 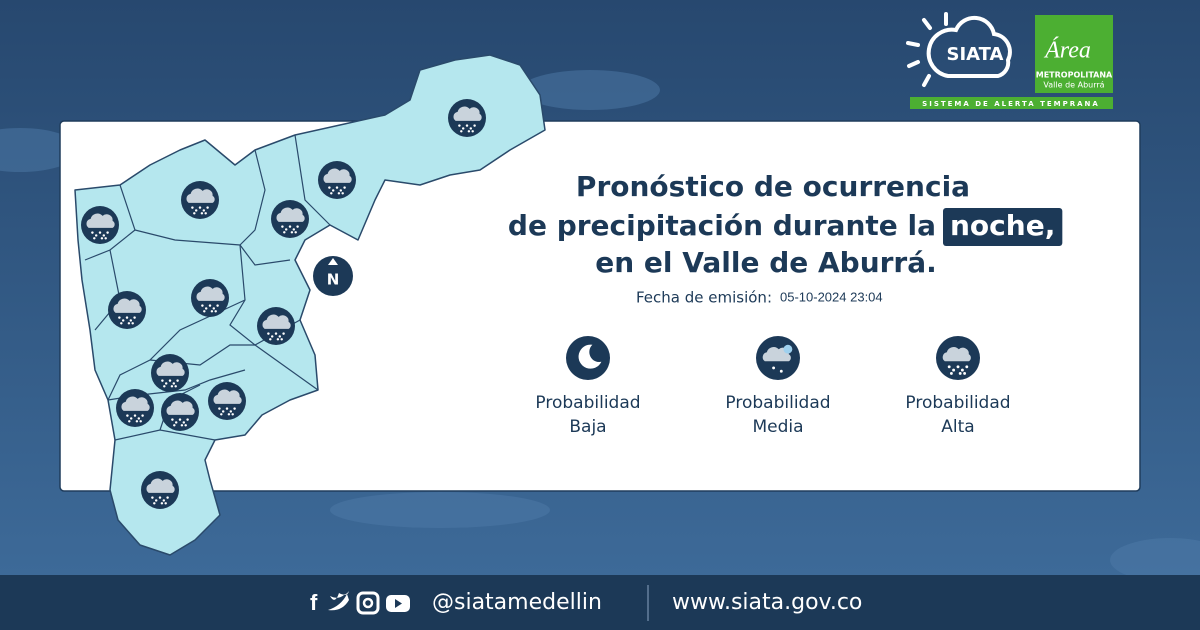 I want to click on area-logo: Área, so click(x=1067, y=51).